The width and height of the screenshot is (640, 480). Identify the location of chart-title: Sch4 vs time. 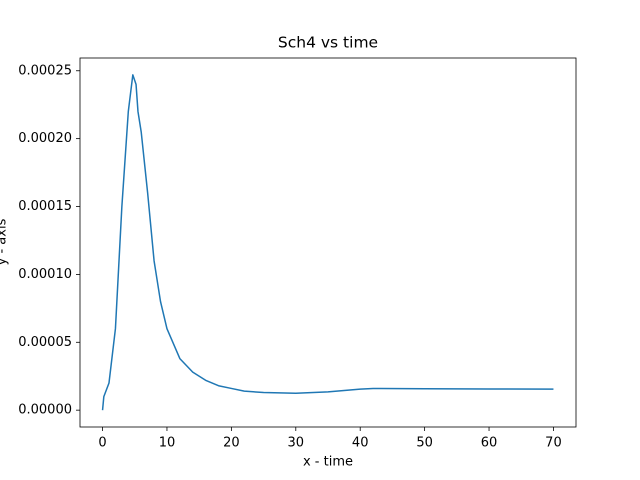
(328, 43).